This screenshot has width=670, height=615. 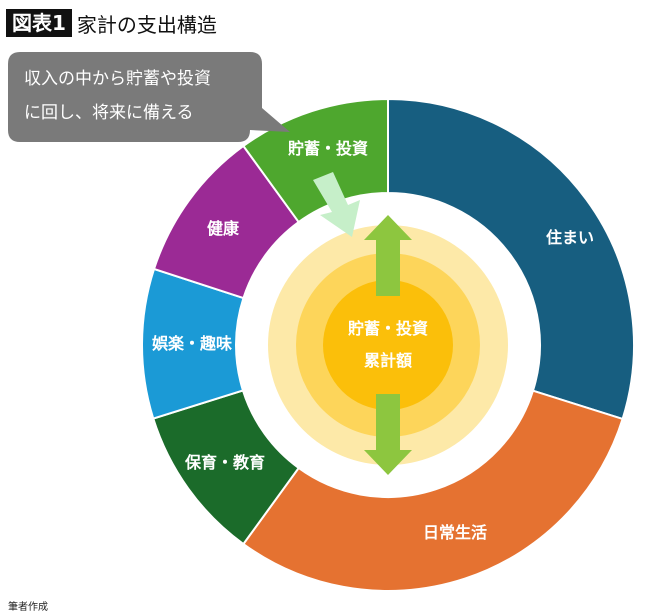 What do you see at coordinates (192, 343) in the screenshot?
I see `segment-label: 娯楽・趣味` at bounding box center [192, 343].